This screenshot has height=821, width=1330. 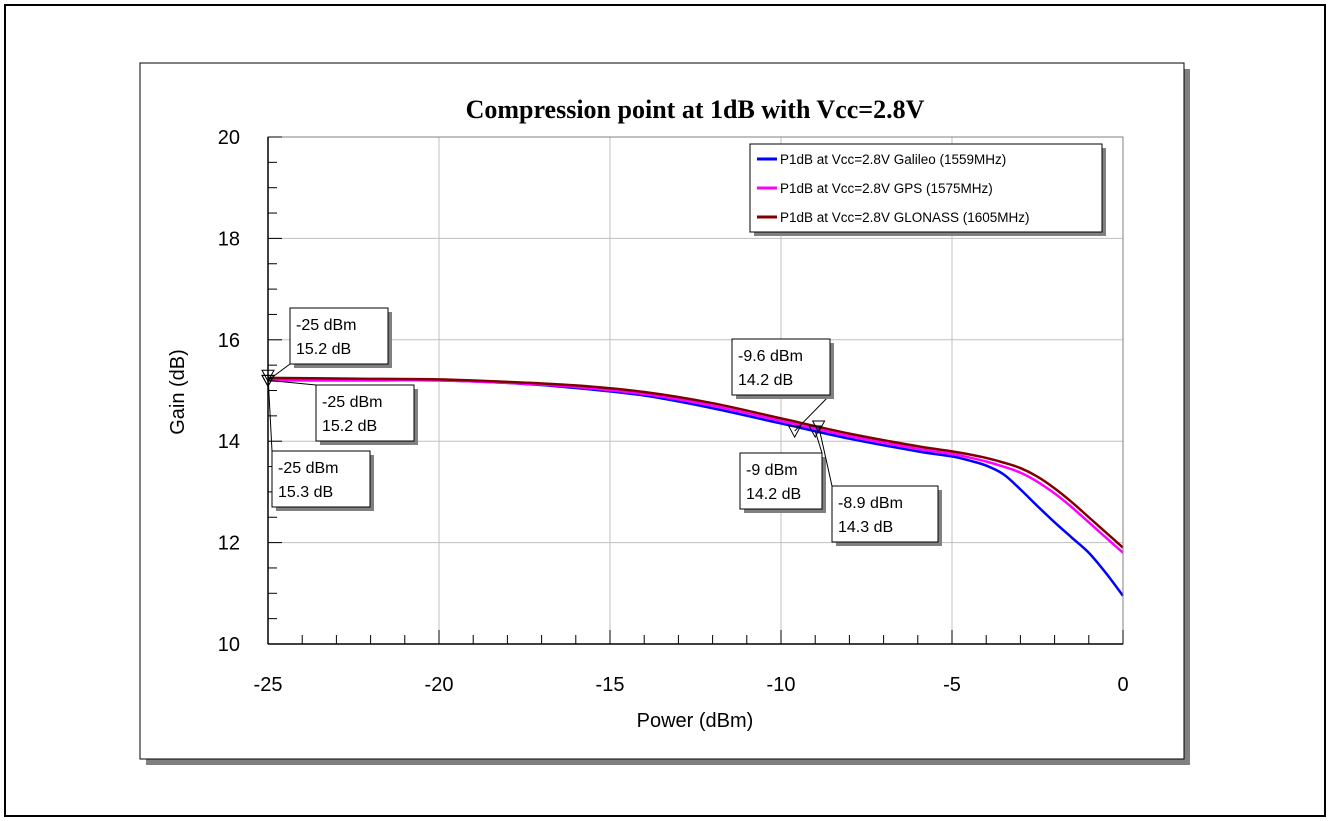 I want to click on y-tick-label: 12, so click(x=229, y=544).